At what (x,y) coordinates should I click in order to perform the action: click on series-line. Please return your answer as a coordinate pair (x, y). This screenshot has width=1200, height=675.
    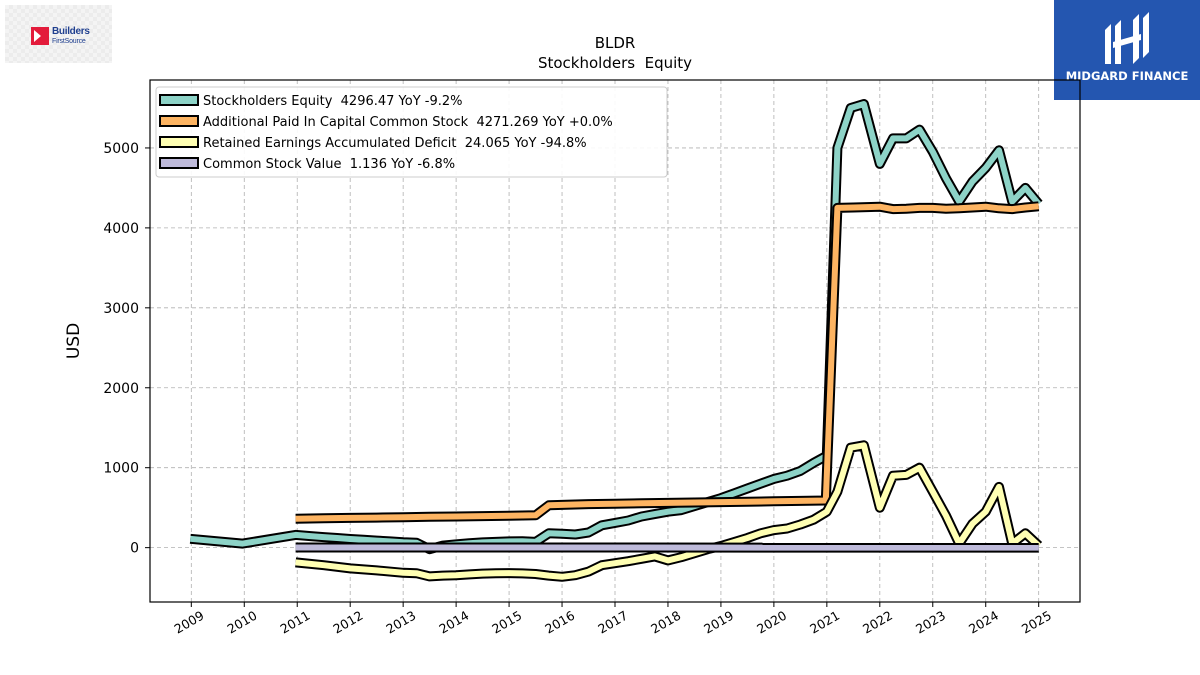
    Looking at the image, I should click on (668, 511).